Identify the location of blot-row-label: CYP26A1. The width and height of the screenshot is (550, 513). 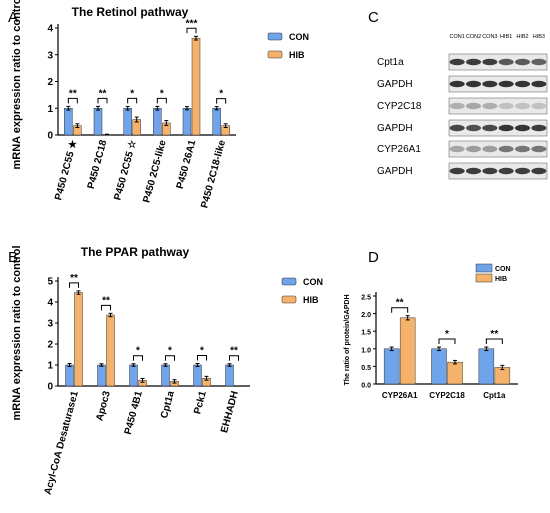
(399, 149).